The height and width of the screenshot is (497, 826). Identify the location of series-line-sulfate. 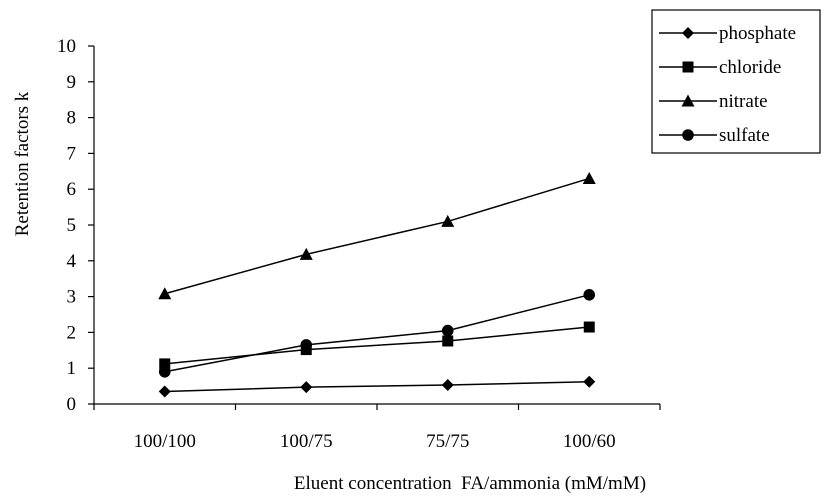
(377, 333).